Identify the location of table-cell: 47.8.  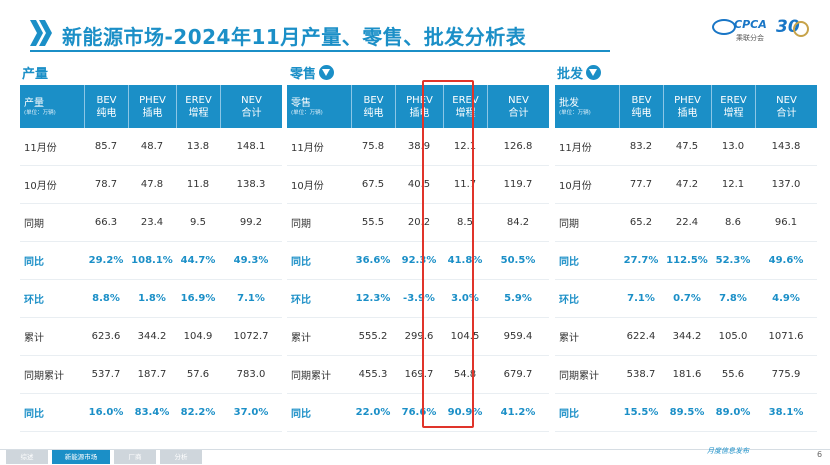
(152, 184).